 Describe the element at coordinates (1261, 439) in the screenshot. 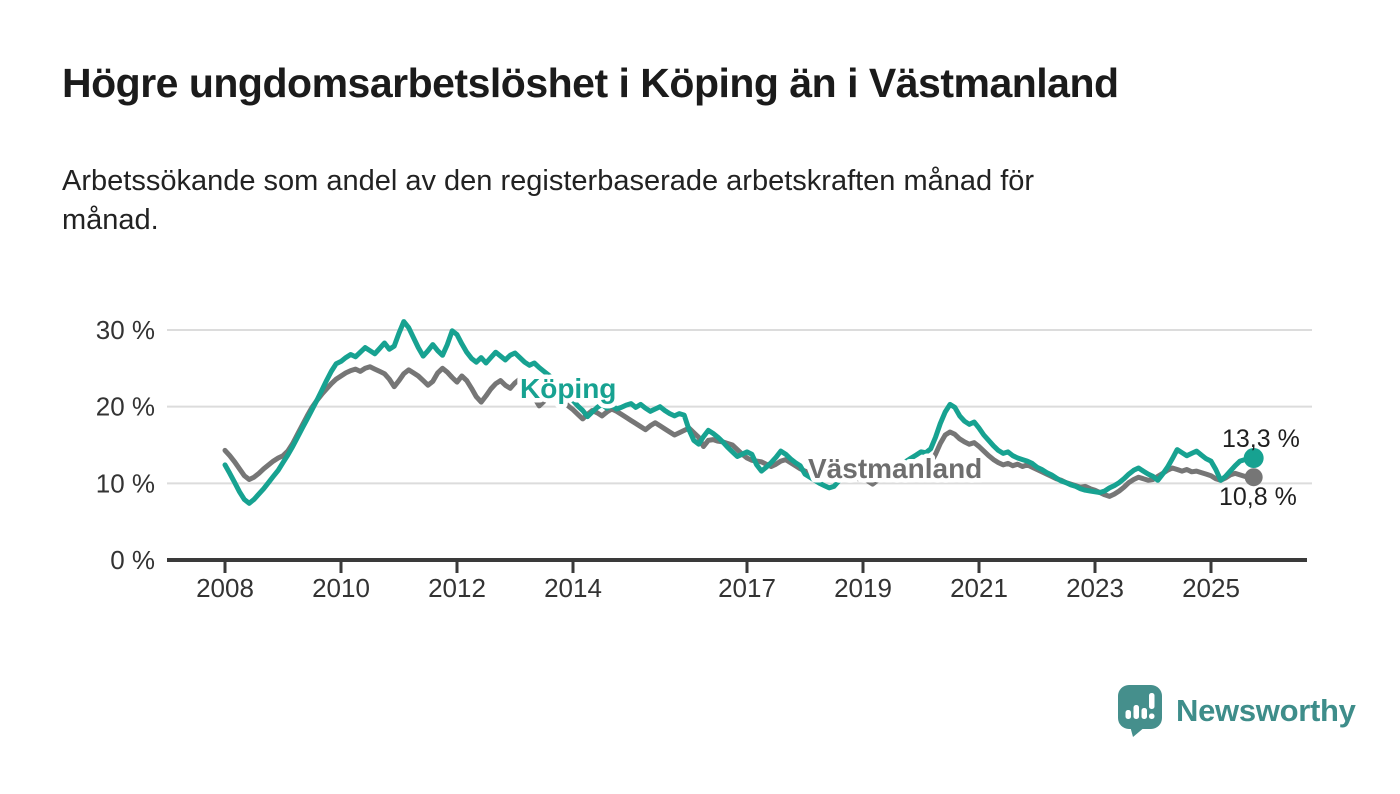

I see `series-end-value-koping: 13,3 %` at that location.